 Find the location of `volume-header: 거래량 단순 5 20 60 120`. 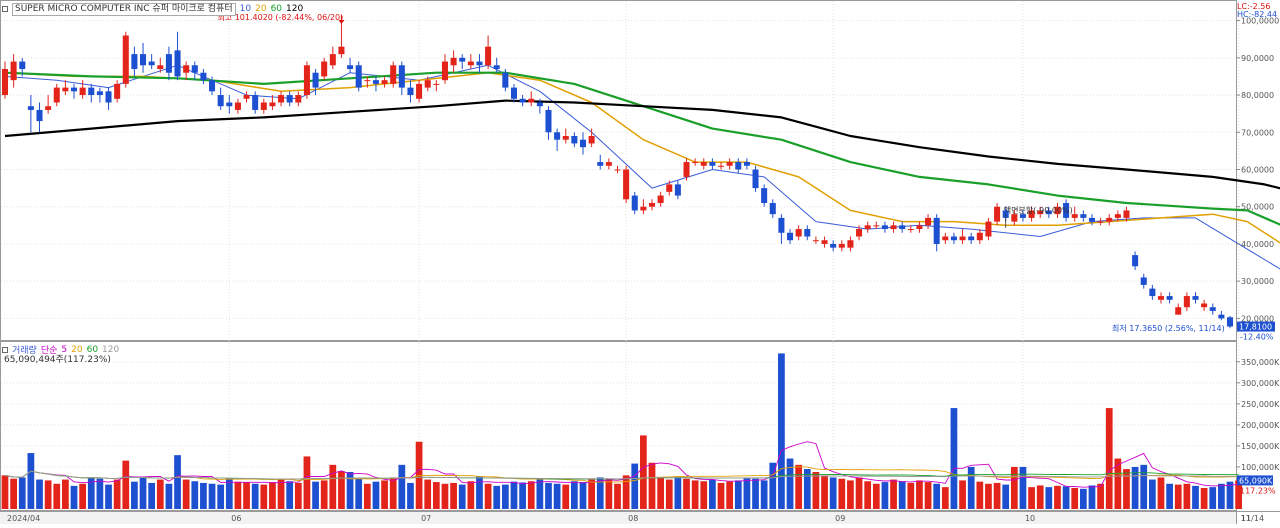

volume-header: 거래량 단순 5 20 60 120 is located at coordinates (60, 349).